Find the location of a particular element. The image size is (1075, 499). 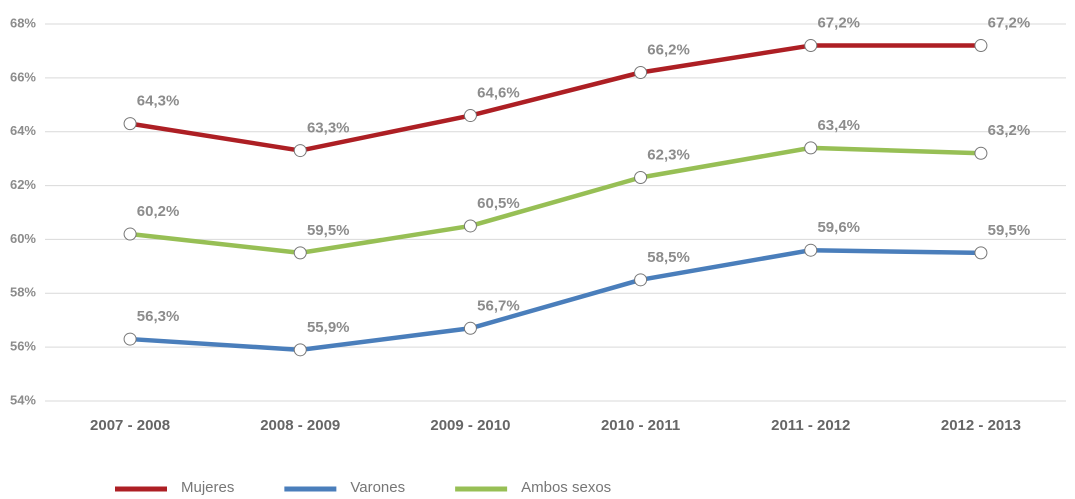

data-label: 62,3% is located at coordinates (668, 154).